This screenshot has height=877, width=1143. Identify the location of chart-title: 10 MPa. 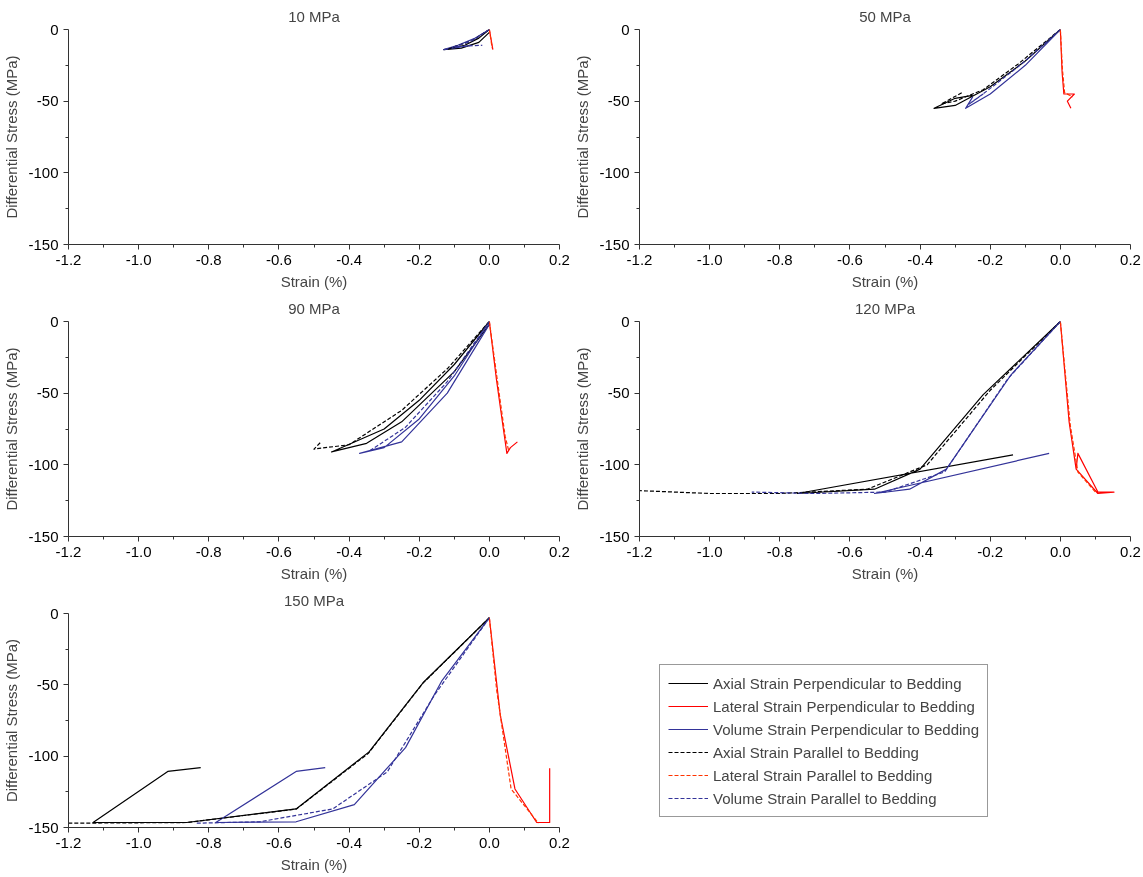
(314, 16).